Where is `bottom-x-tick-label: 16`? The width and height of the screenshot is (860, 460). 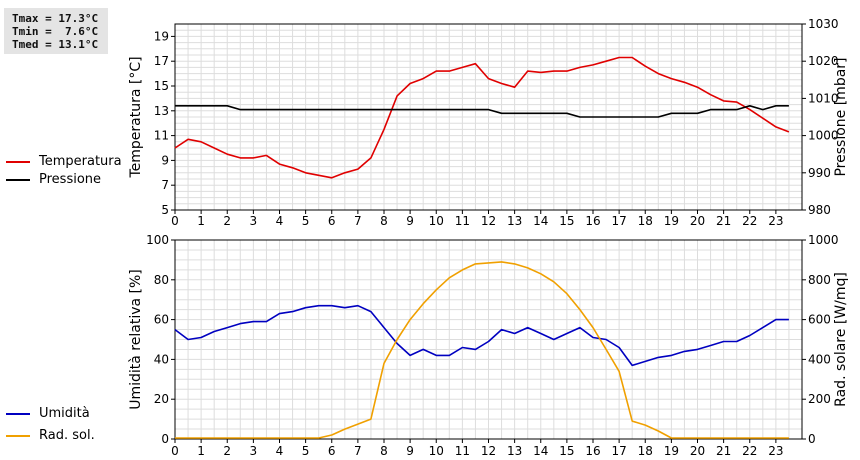 bottom-x-tick-label: 16 is located at coordinates (592, 451).